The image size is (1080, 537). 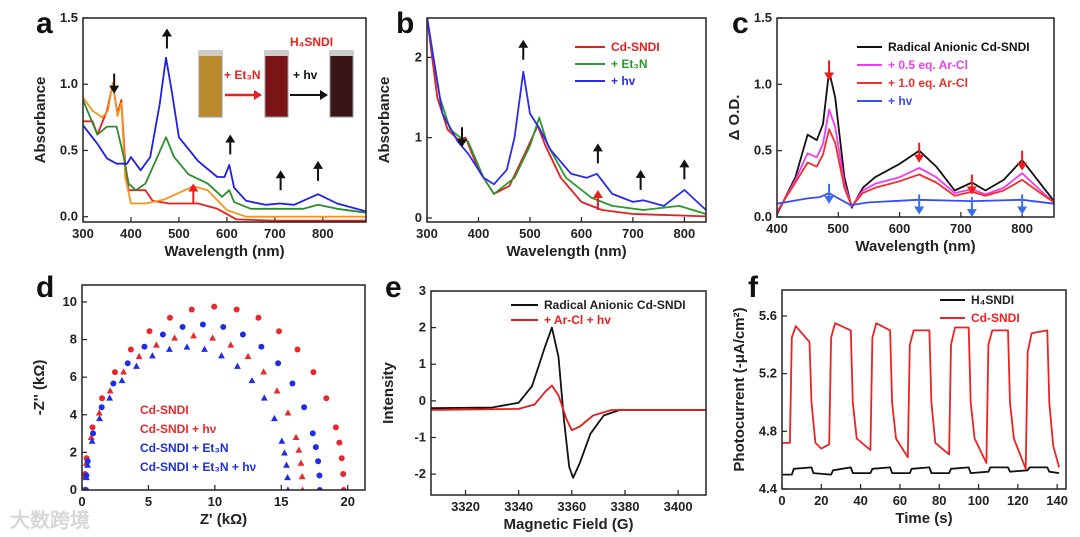 What do you see at coordinates (276, 53) in the screenshot?
I see `vial-cap` at bounding box center [276, 53].